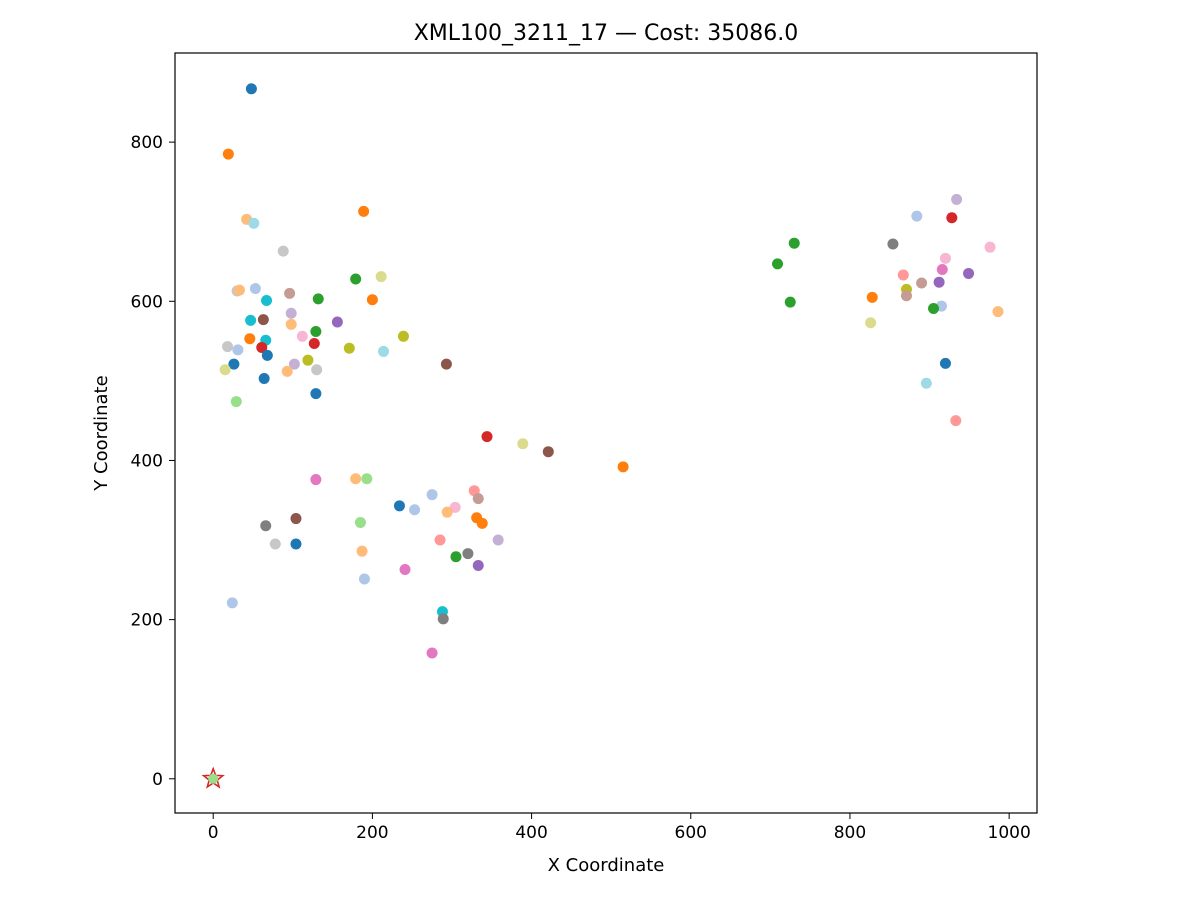  Describe the element at coordinates (691, 833) in the screenshot. I see `x-tick-label: 600` at that location.